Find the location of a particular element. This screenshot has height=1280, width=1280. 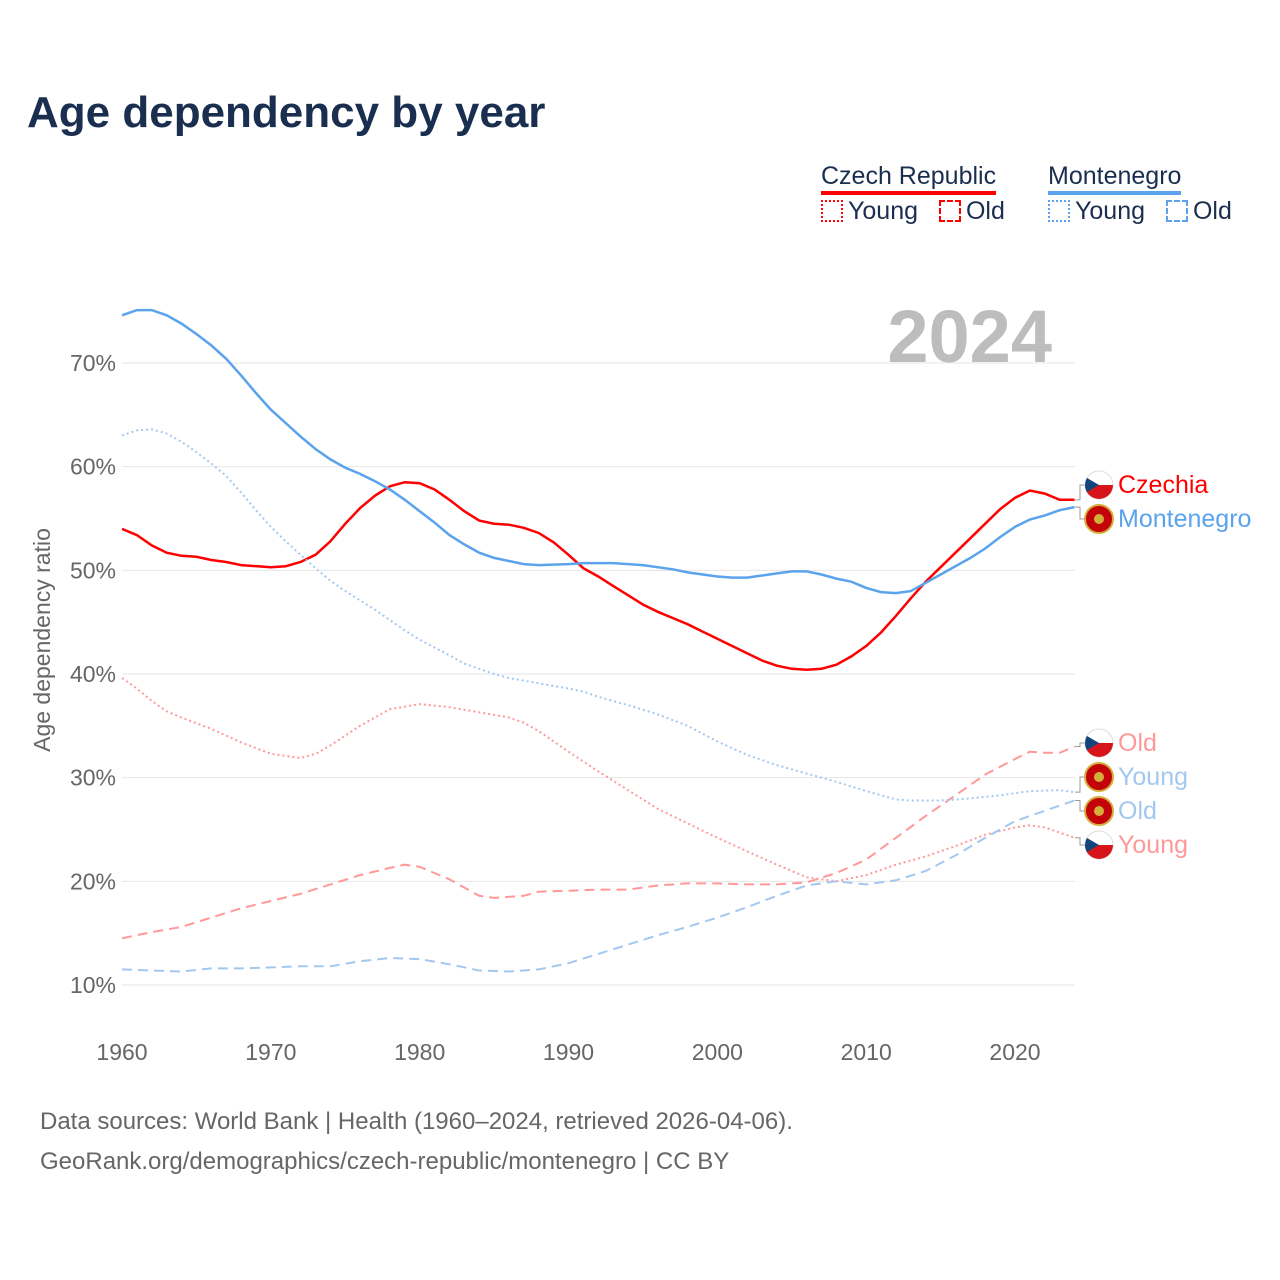

legend-montenegro-old: Old is located at coordinates (1212, 211).